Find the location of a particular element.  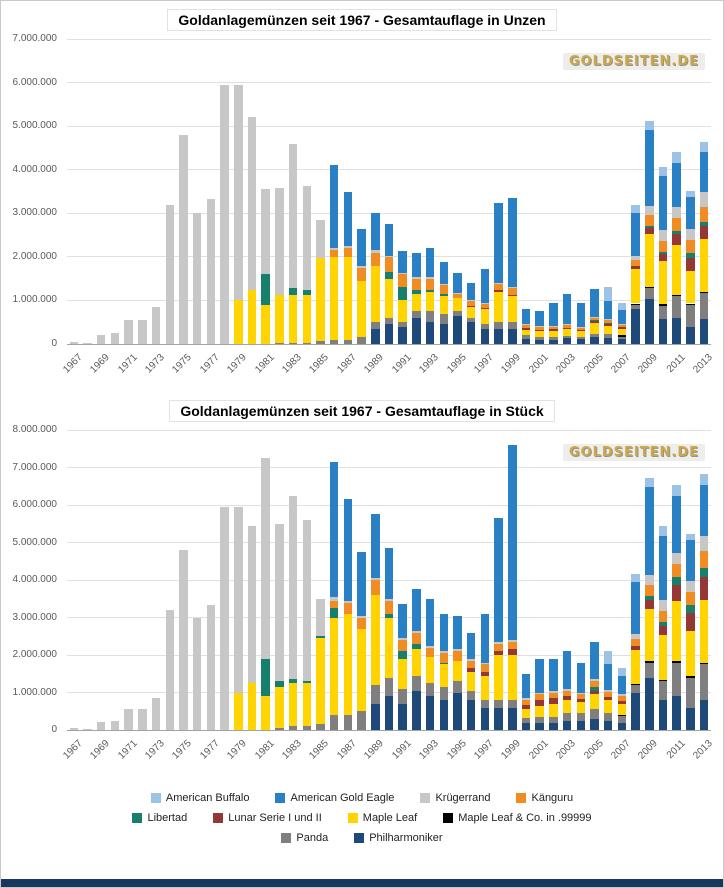

y-tick-label: 6.000.000 is located at coordinates (35, 82).